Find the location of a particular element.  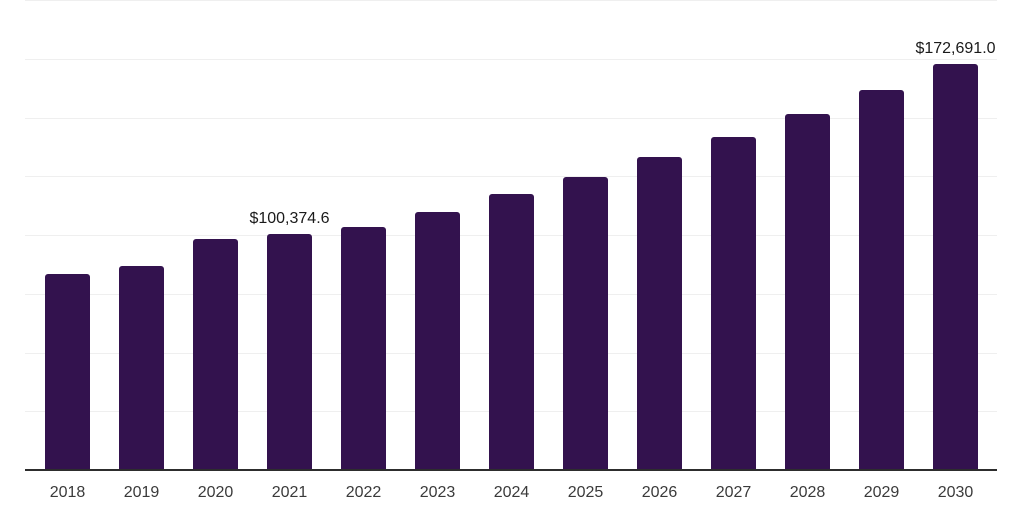

x-tick-label-2028: 2028 is located at coordinates (807, 492).